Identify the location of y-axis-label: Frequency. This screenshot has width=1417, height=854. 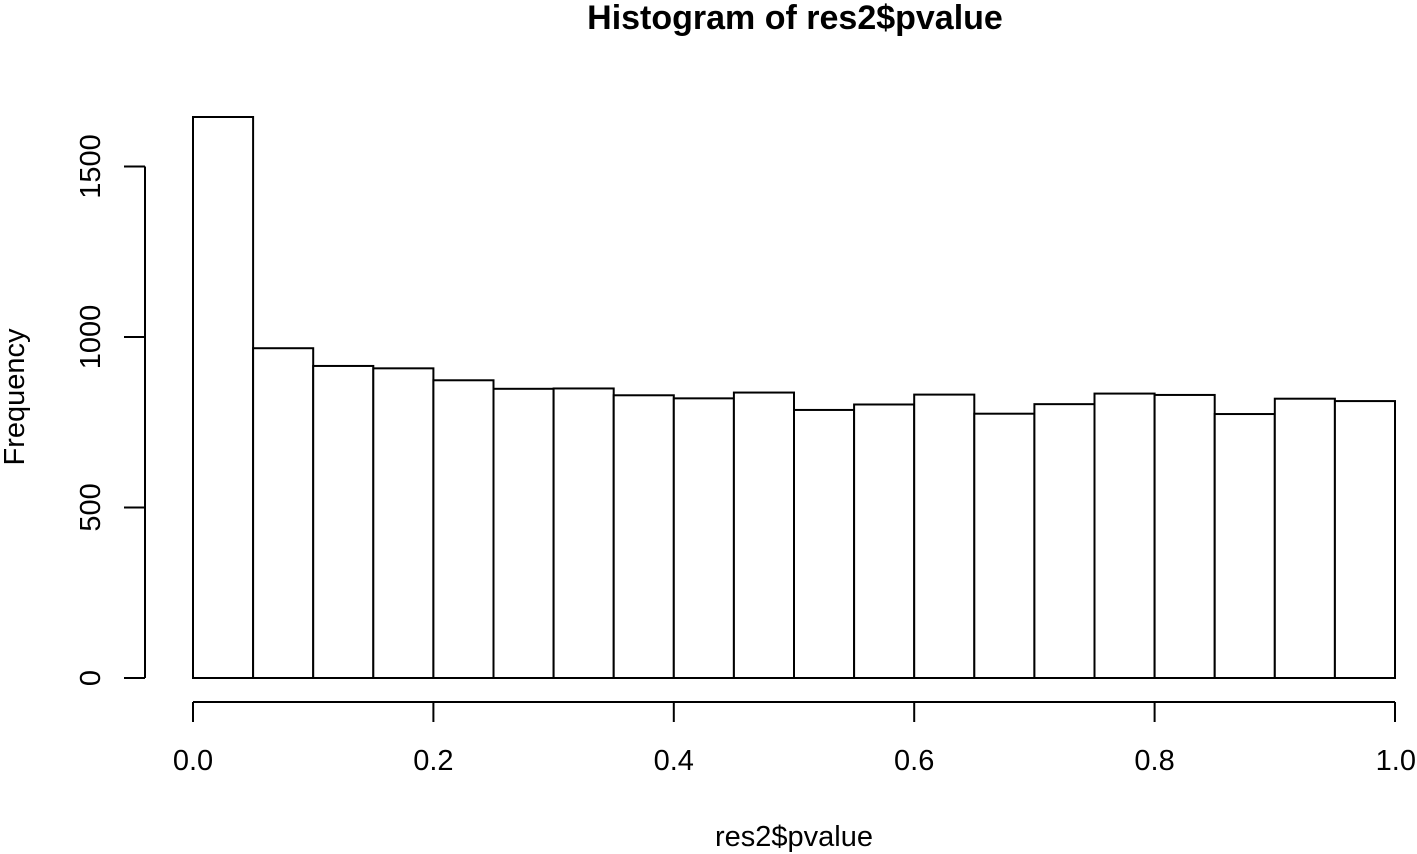
(15, 397).